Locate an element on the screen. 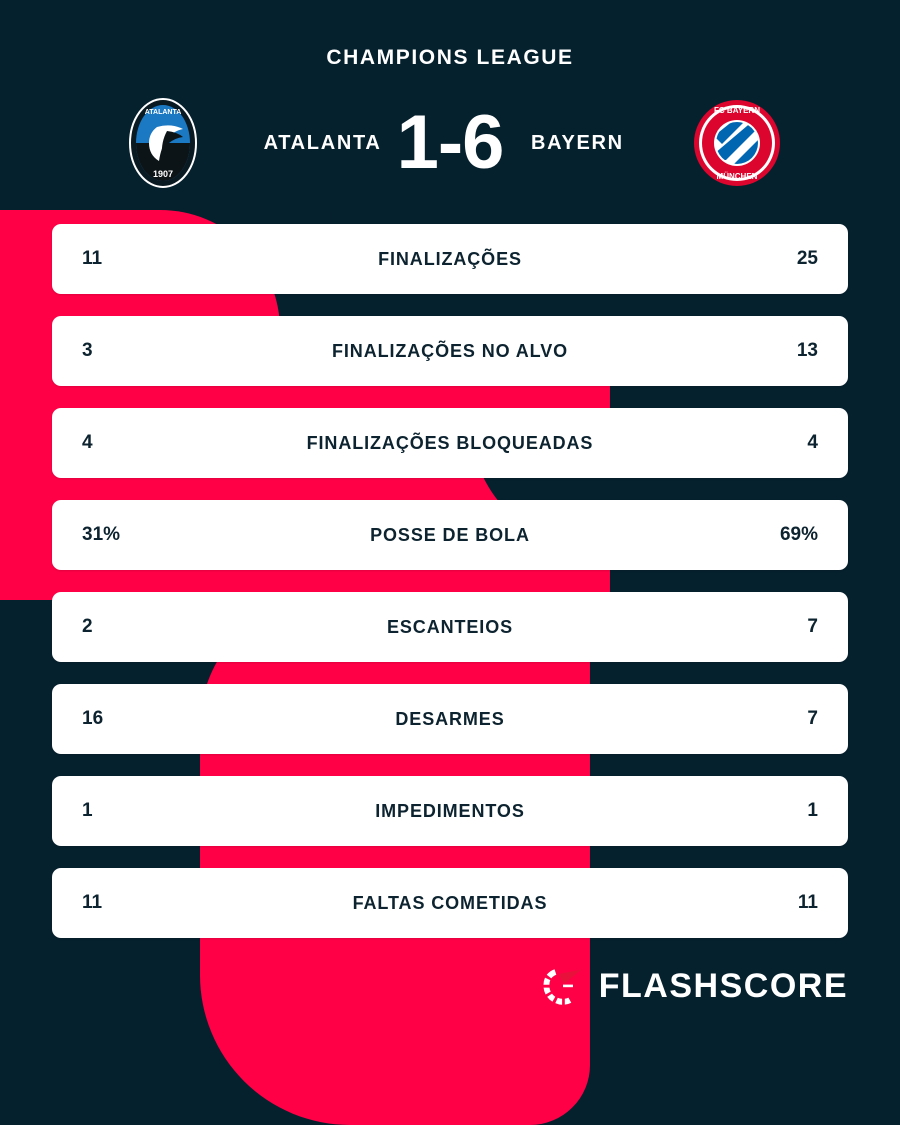 This screenshot has height=1125, width=900. stat-label: FALTAS COMETIDAS is located at coordinates (450, 902).